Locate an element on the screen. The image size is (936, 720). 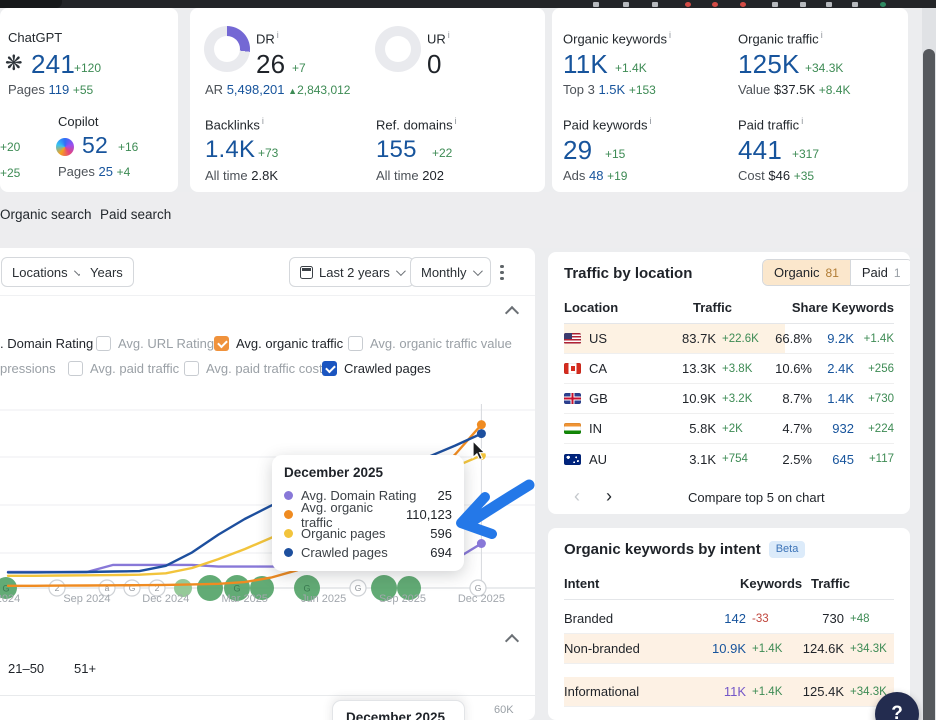
checkbox-checked-orange is located at coordinates (221, 343).